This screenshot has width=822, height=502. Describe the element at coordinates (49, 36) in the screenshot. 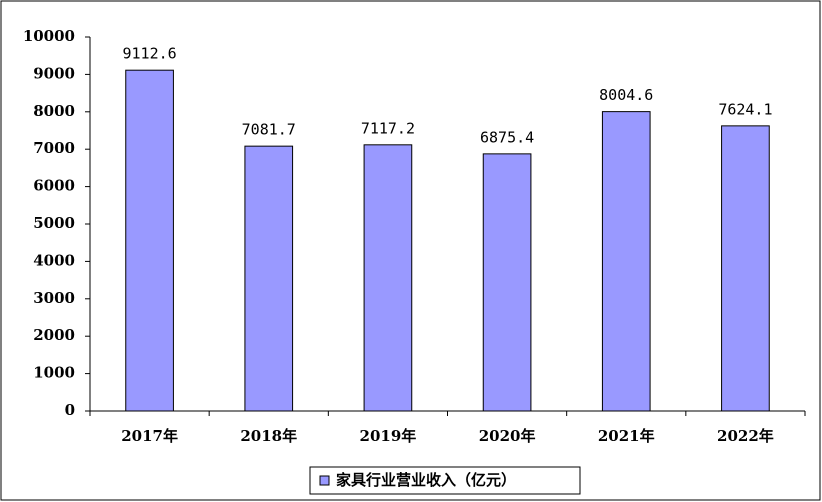

I see `y-tick-label: 10000` at that location.